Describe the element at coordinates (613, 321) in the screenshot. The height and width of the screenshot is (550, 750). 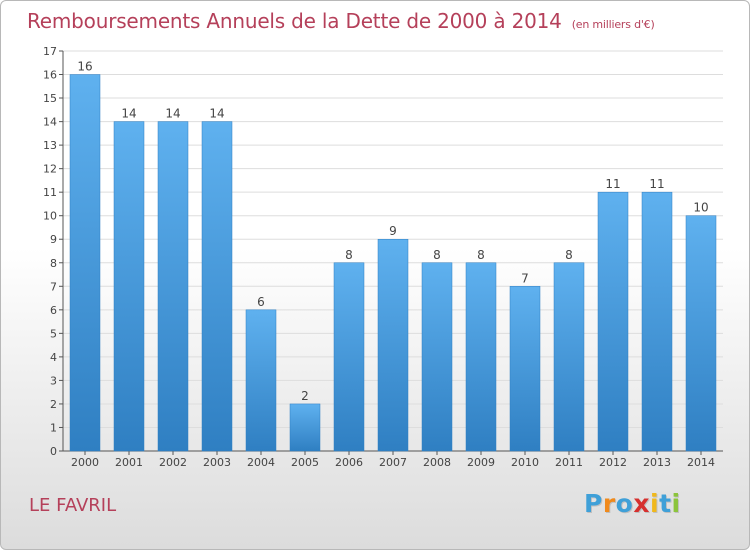
I see `bar-2012` at that location.